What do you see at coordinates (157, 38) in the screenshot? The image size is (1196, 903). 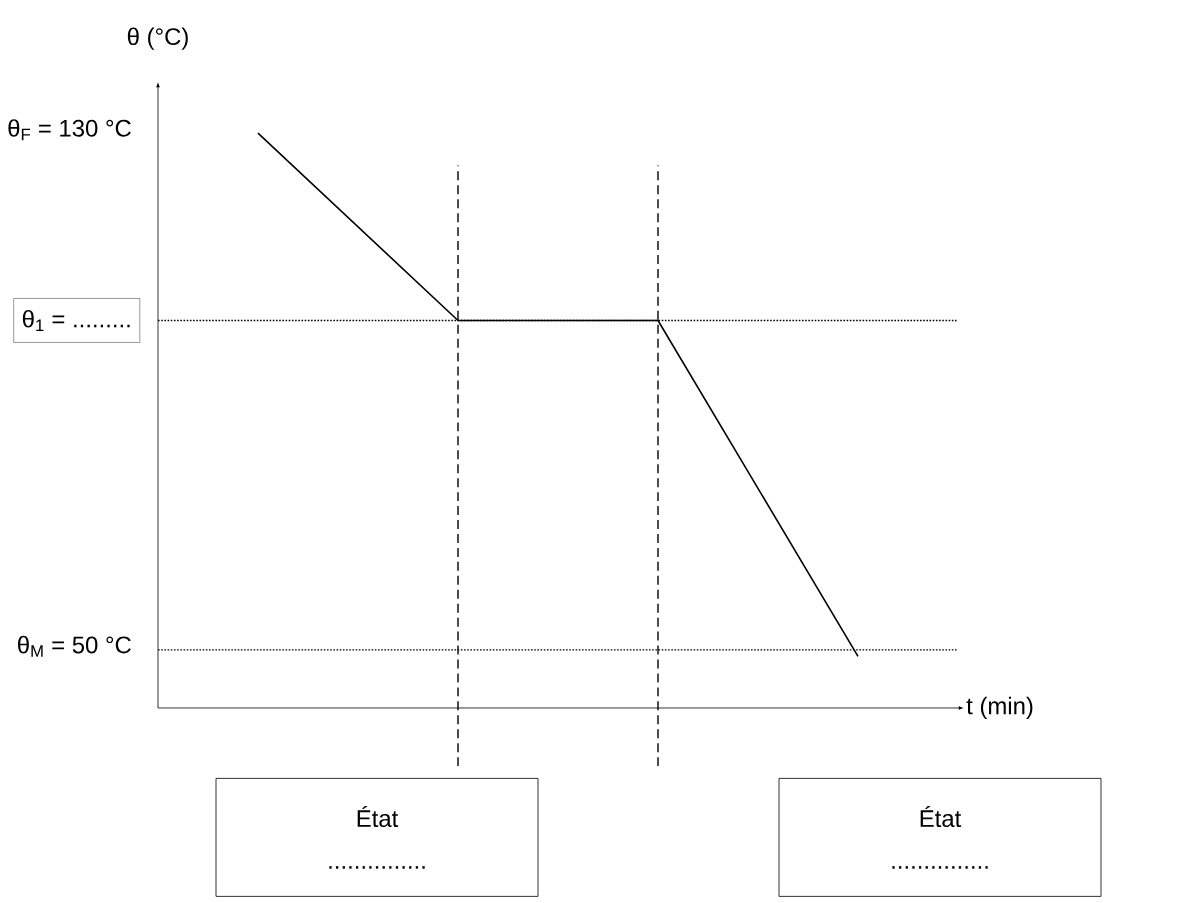 I see `y-axis-title: θ (°C)` at bounding box center [157, 38].